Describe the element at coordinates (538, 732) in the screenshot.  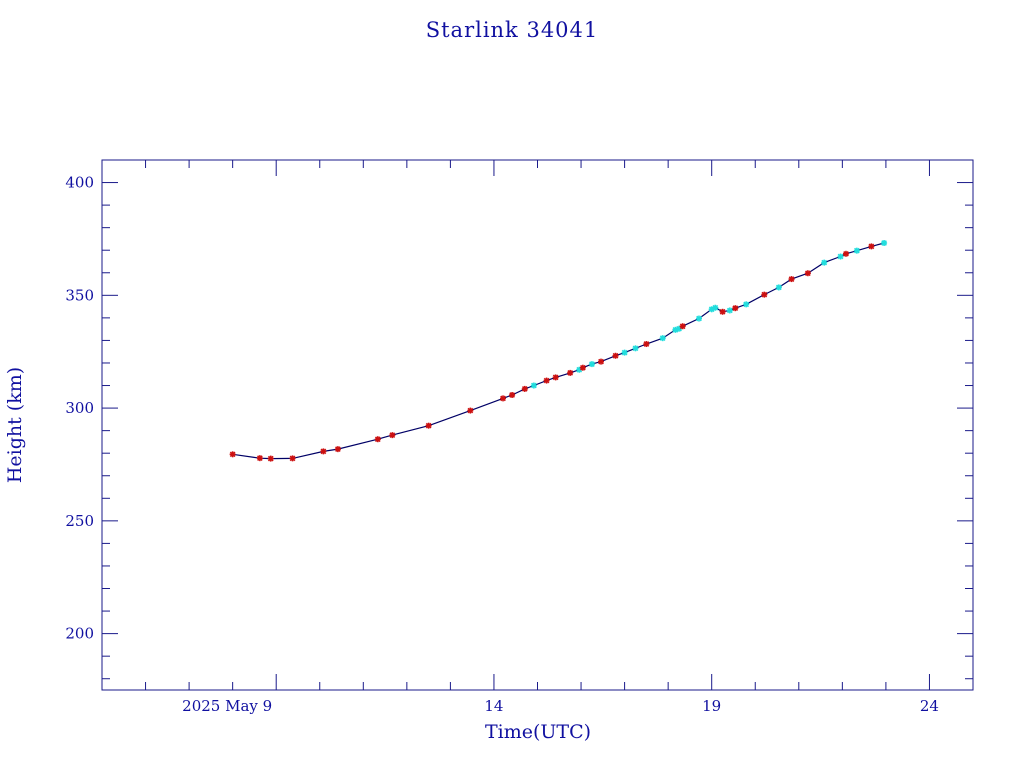
I see `x-axis-label: Time(UTC)` at that location.